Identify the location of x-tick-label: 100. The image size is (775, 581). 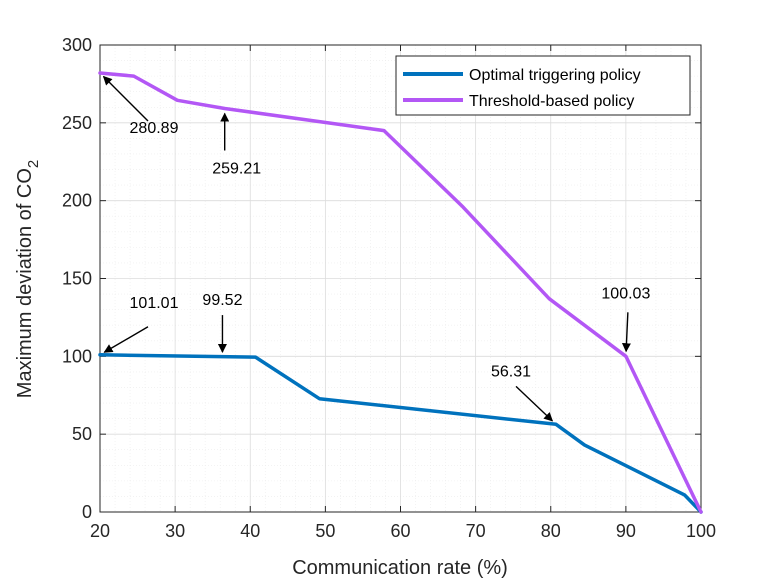
(701, 531).